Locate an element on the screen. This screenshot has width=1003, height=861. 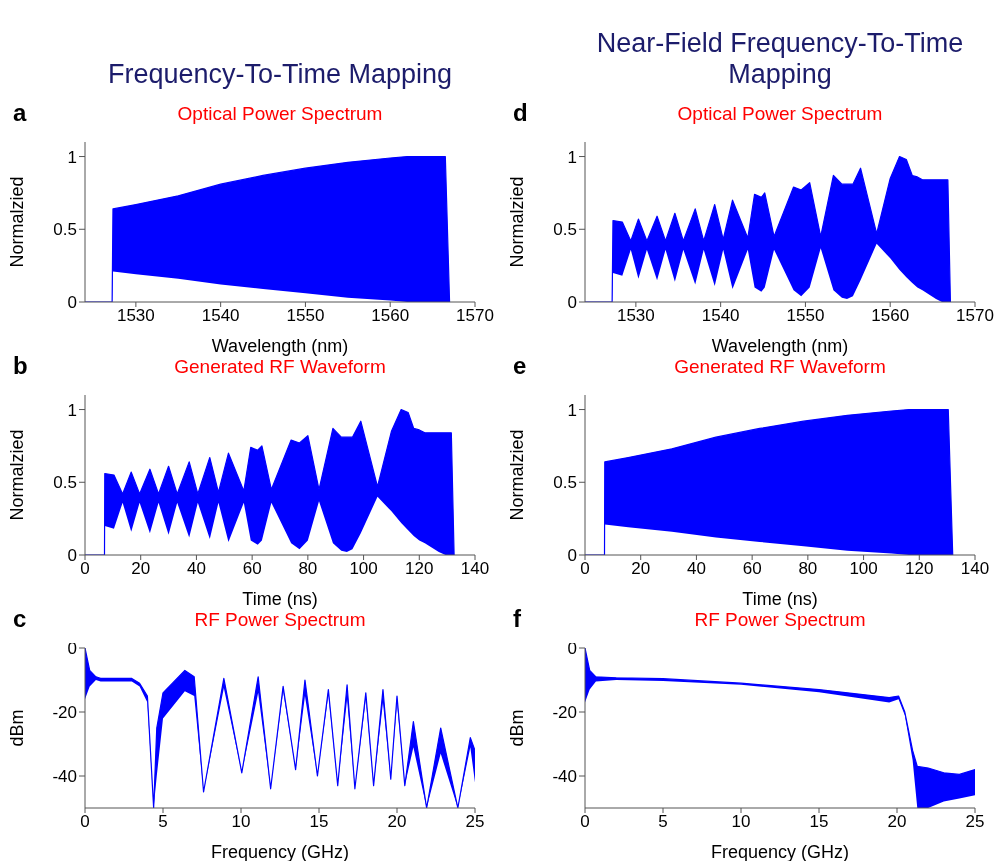
chart-subtitle: Frequency-To-Time Mapping is located at coordinates (280, 74).